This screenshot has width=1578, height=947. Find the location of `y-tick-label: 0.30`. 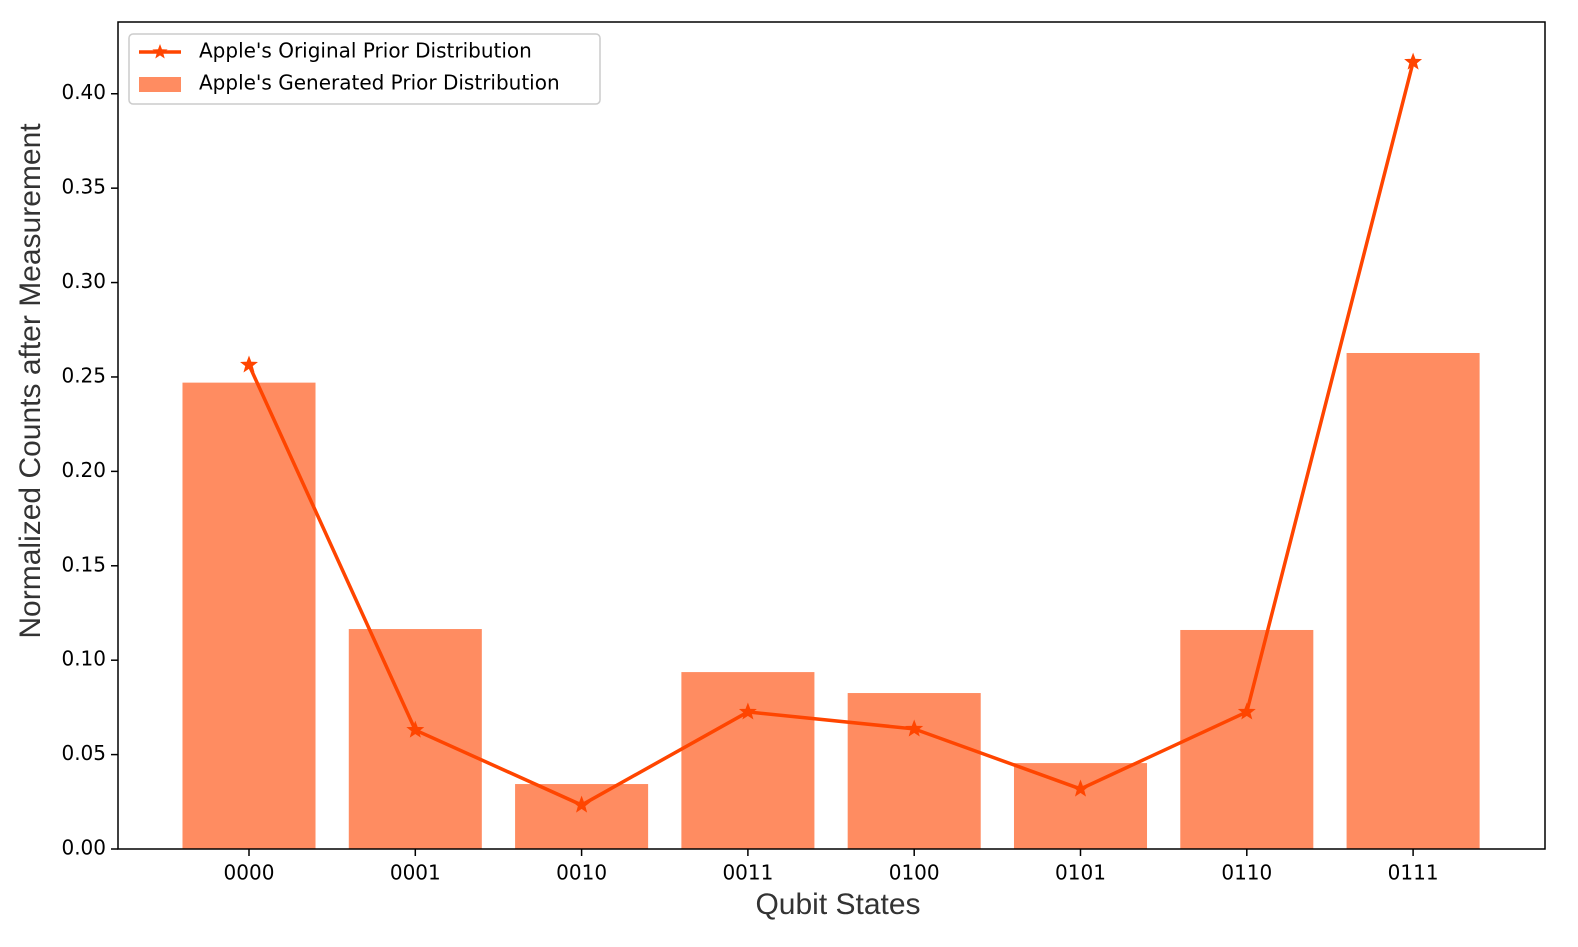

y-tick-label: 0.30 is located at coordinates (83, 281).